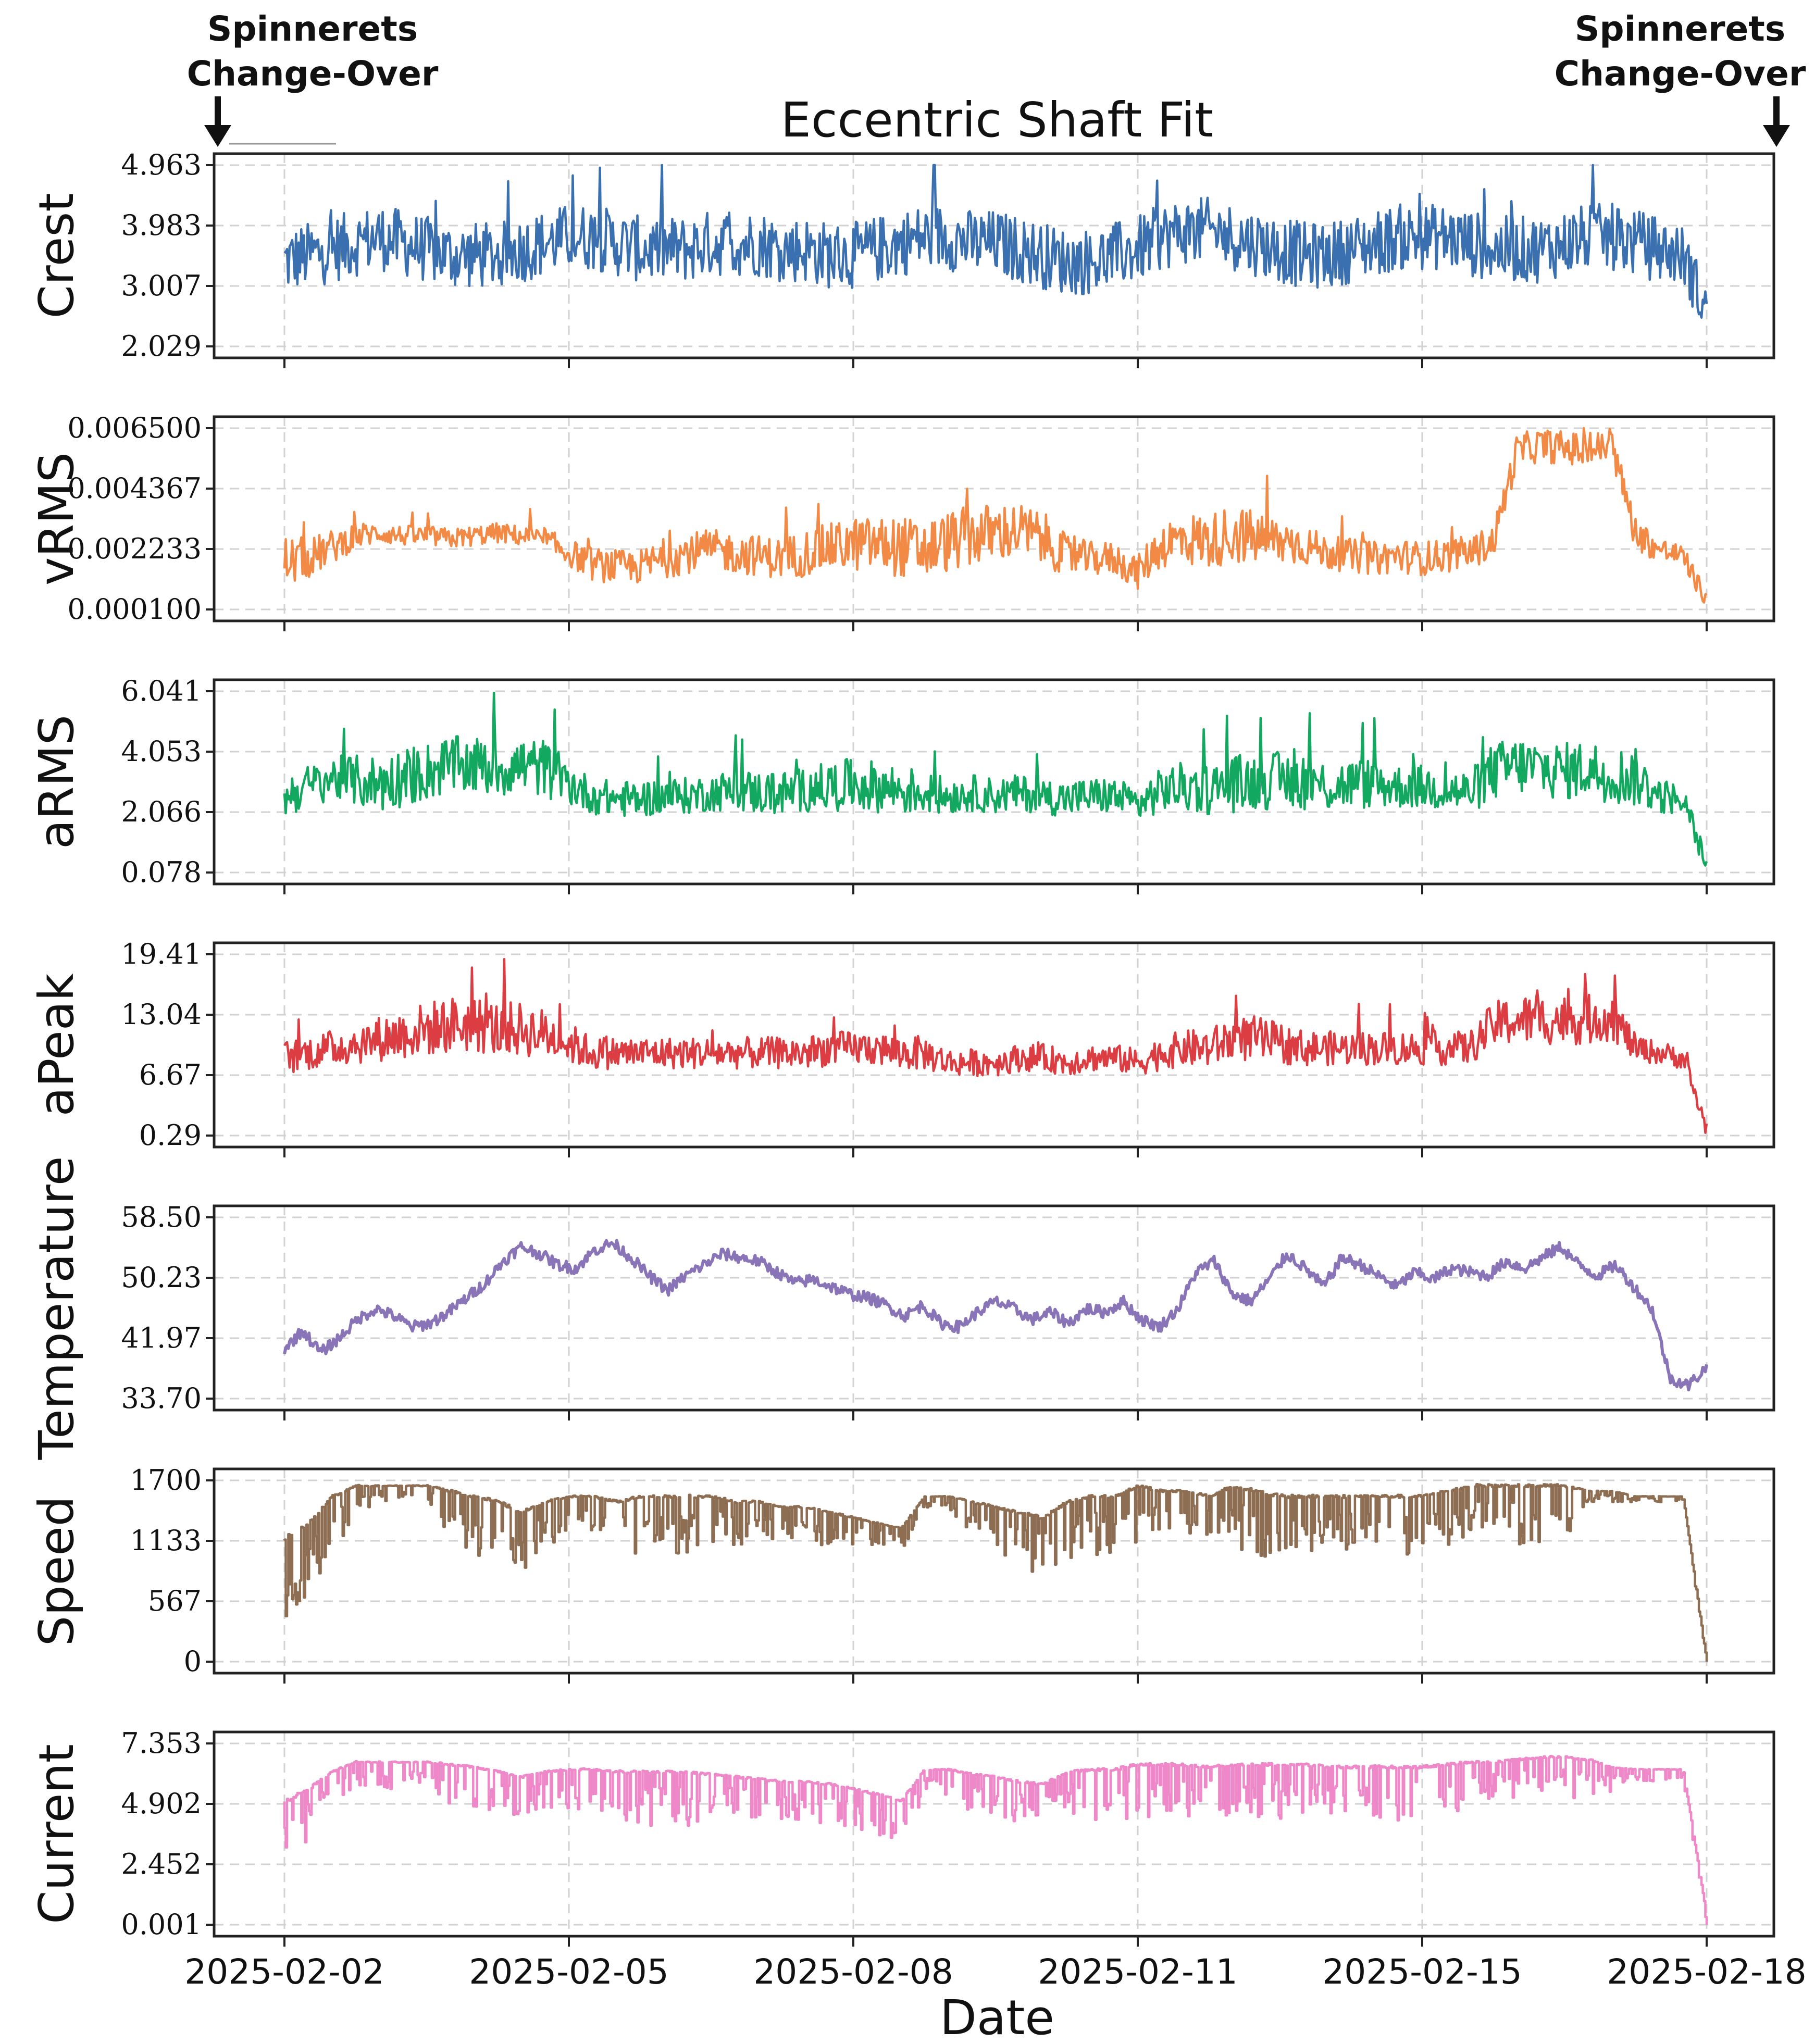 The image size is (1815, 2044). Describe the element at coordinates (995, 779) in the screenshot. I see `series-line-arms` at that location.